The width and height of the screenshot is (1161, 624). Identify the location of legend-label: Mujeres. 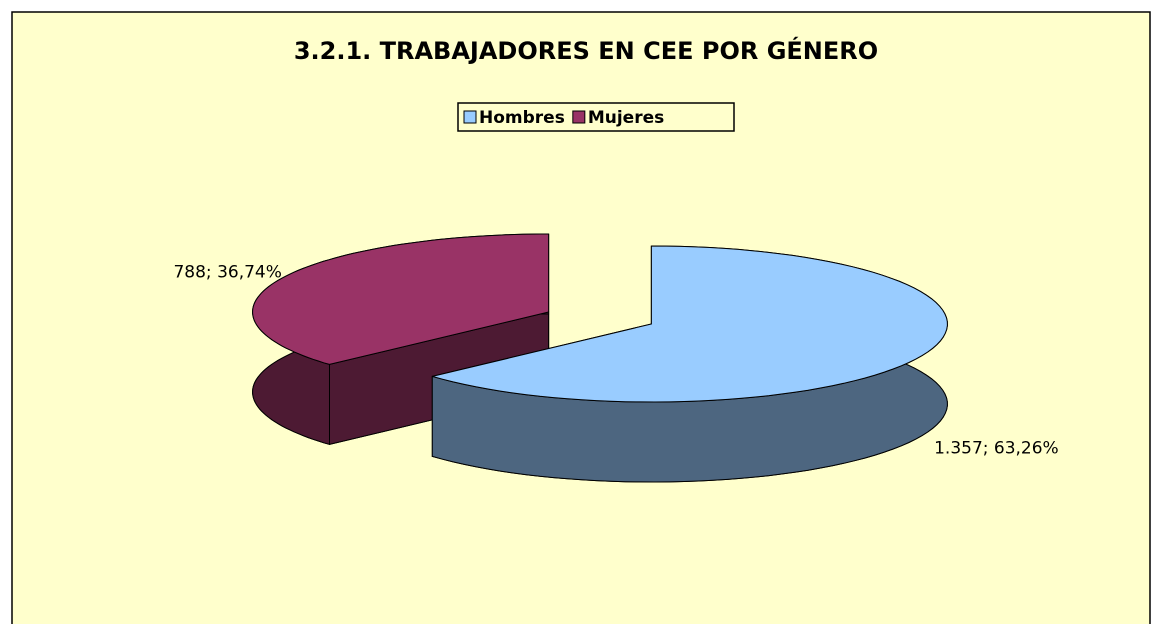
(626, 118).